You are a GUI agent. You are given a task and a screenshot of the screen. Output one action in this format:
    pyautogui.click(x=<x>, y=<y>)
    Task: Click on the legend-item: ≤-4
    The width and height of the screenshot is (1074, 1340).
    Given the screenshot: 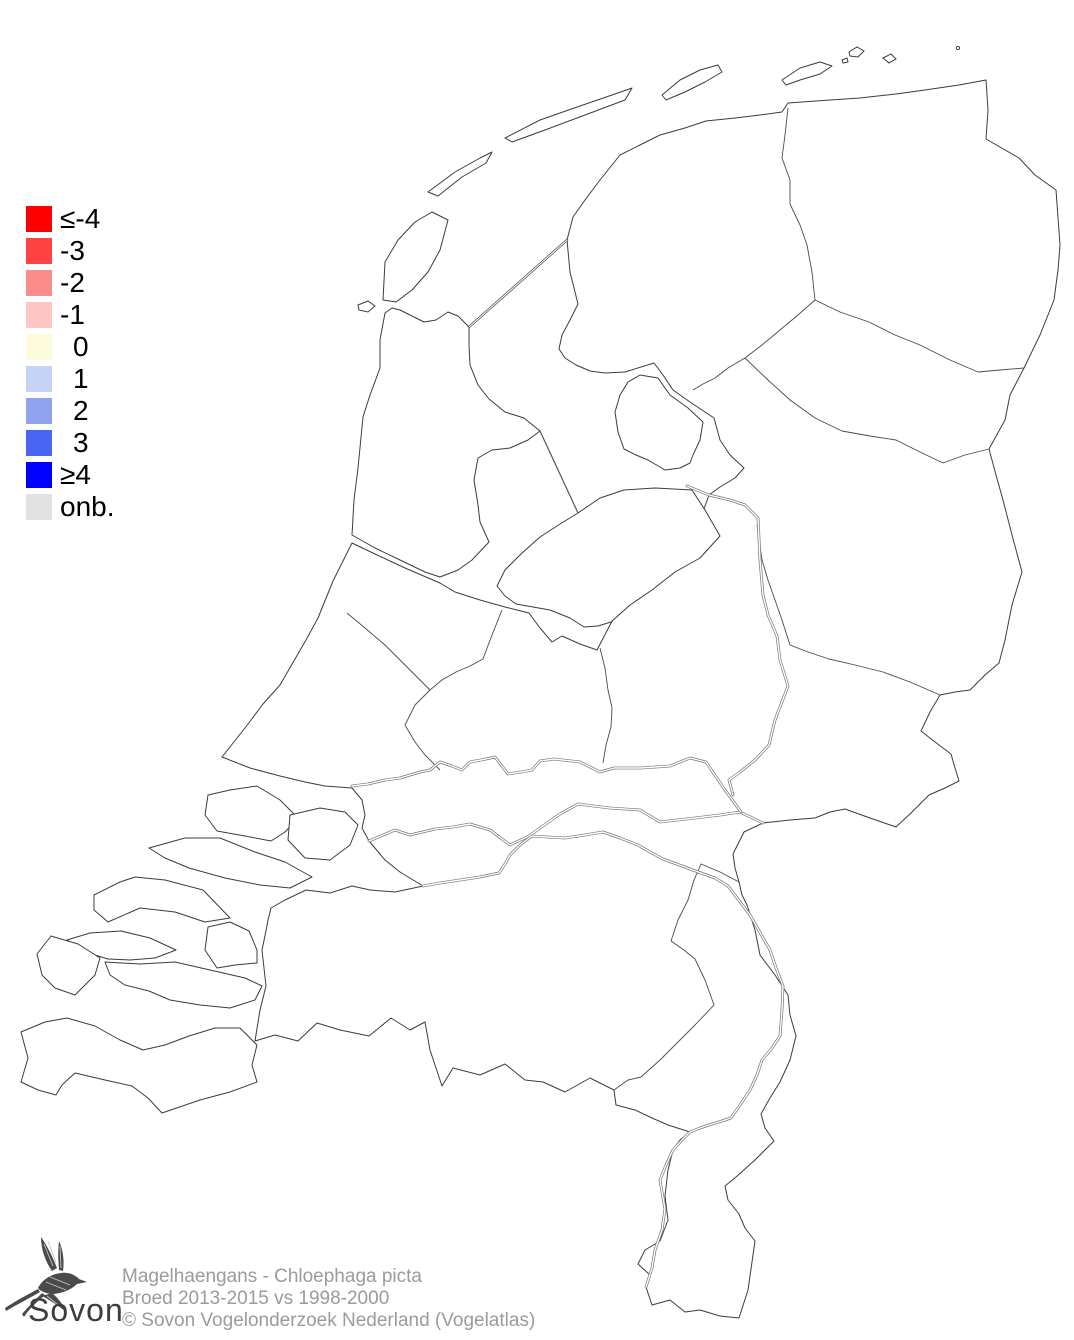 What is the action you would take?
    pyautogui.click(x=70, y=218)
    